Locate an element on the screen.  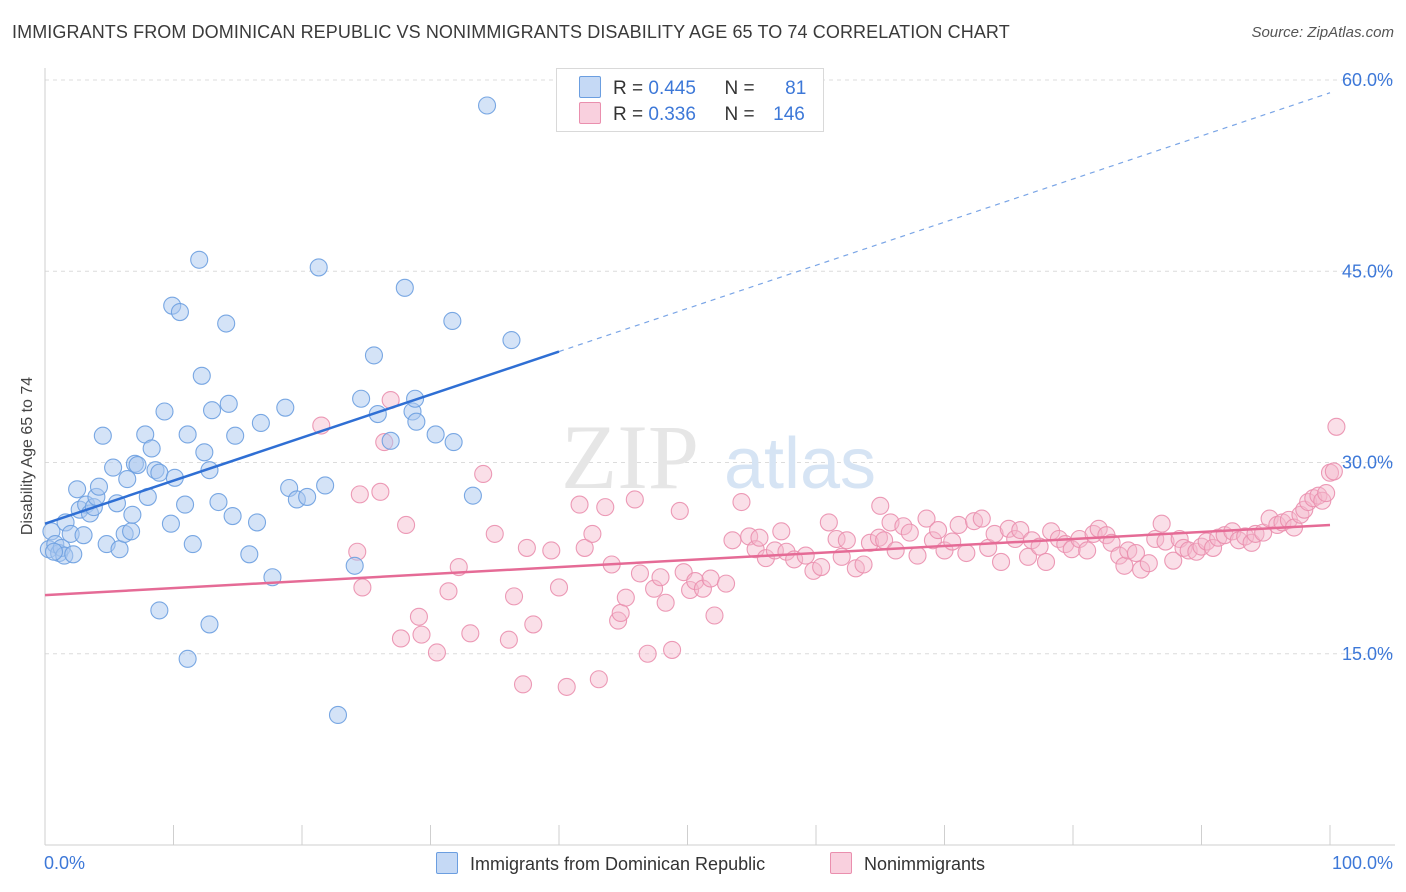
source-label: Source: ZipAtlas.com is located at coordinates (1322, 32).